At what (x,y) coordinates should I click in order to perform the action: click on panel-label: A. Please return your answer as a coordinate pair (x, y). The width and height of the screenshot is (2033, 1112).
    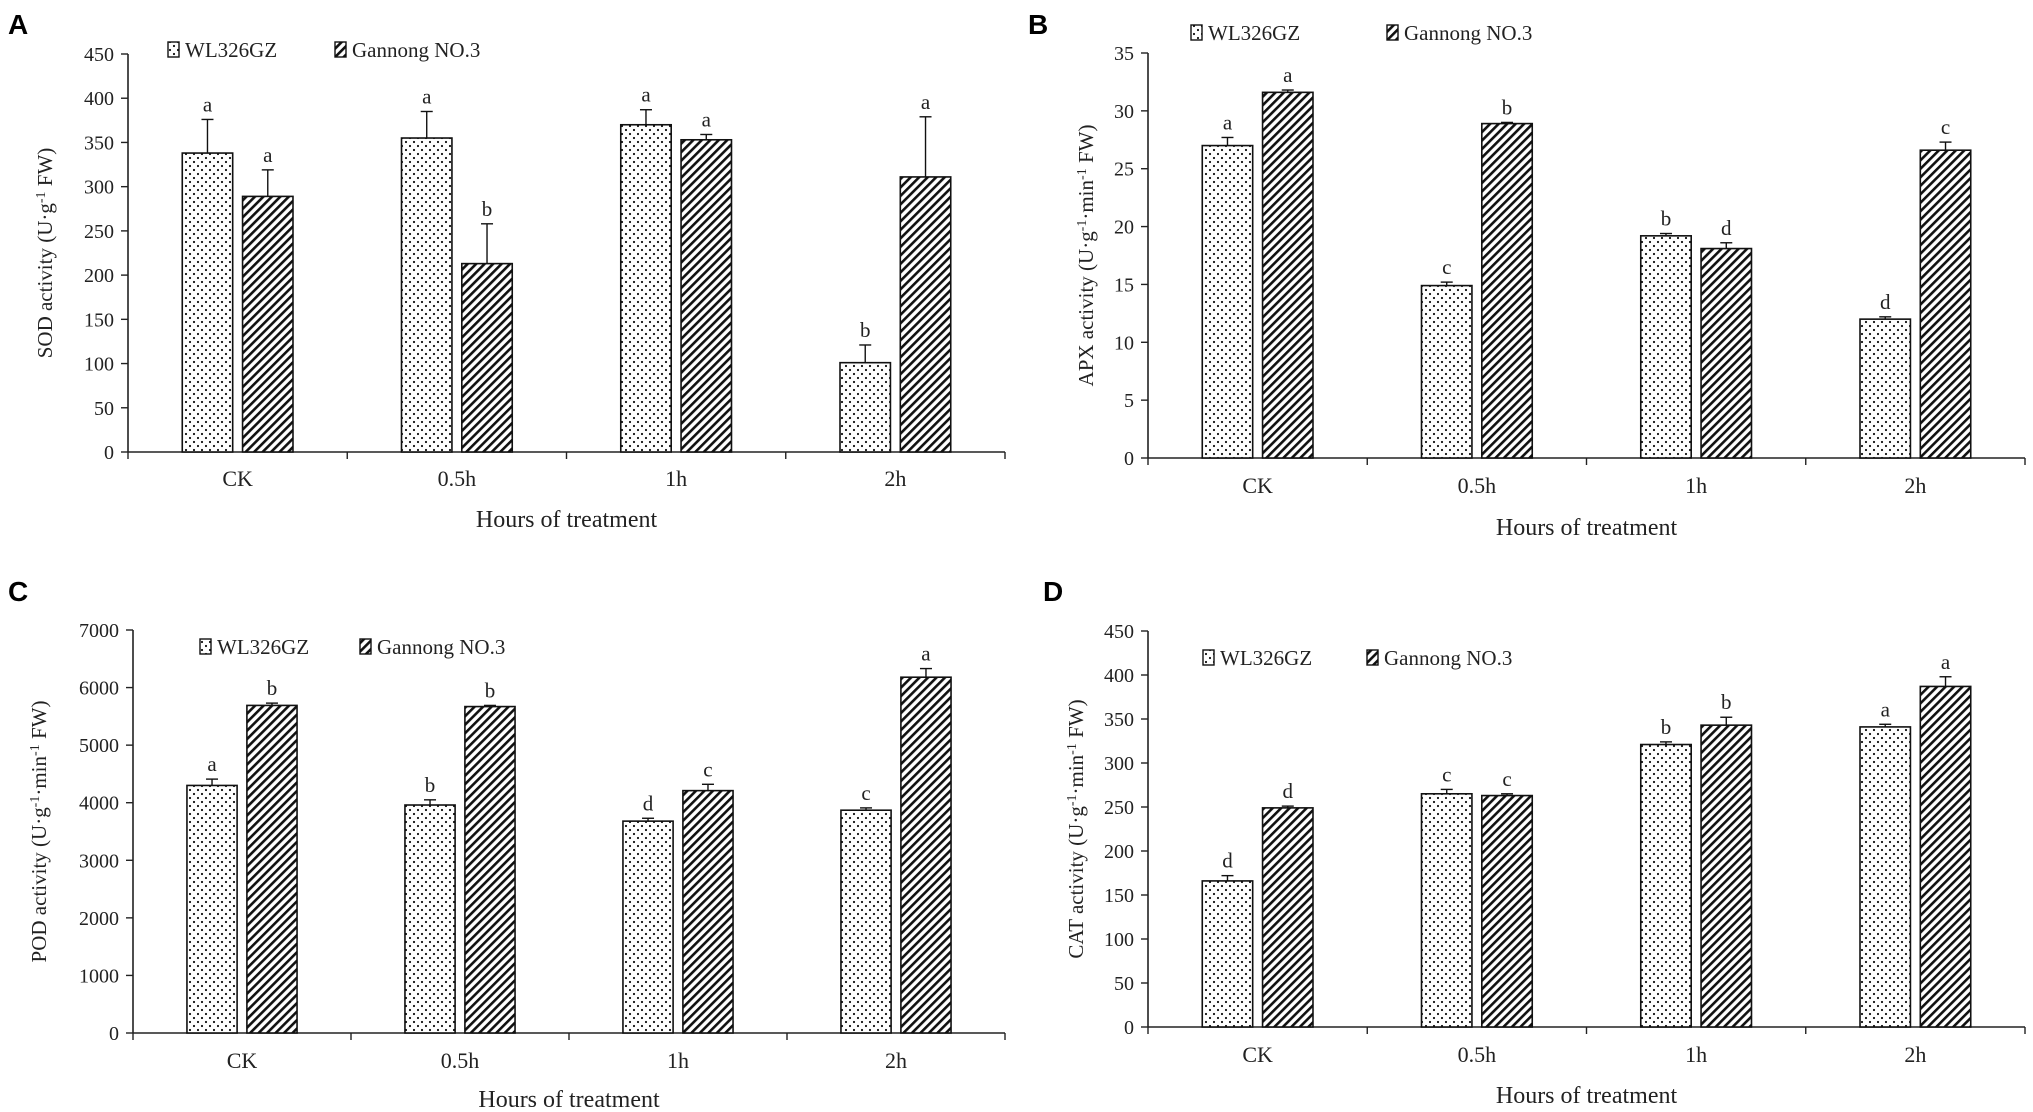
    Looking at the image, I should click on (18, 24).